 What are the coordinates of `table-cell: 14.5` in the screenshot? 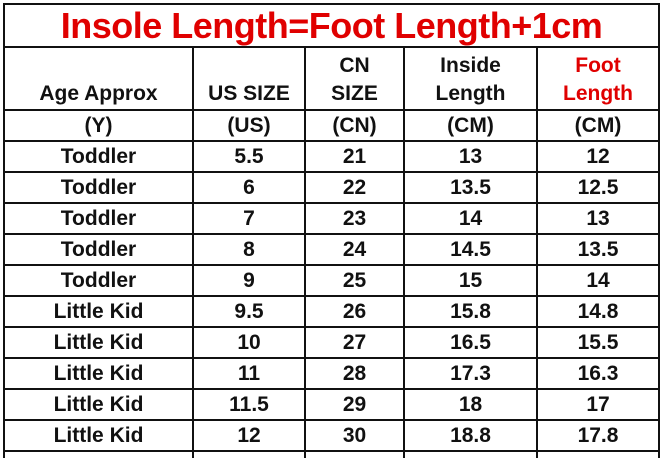 It's located at (470, 249).